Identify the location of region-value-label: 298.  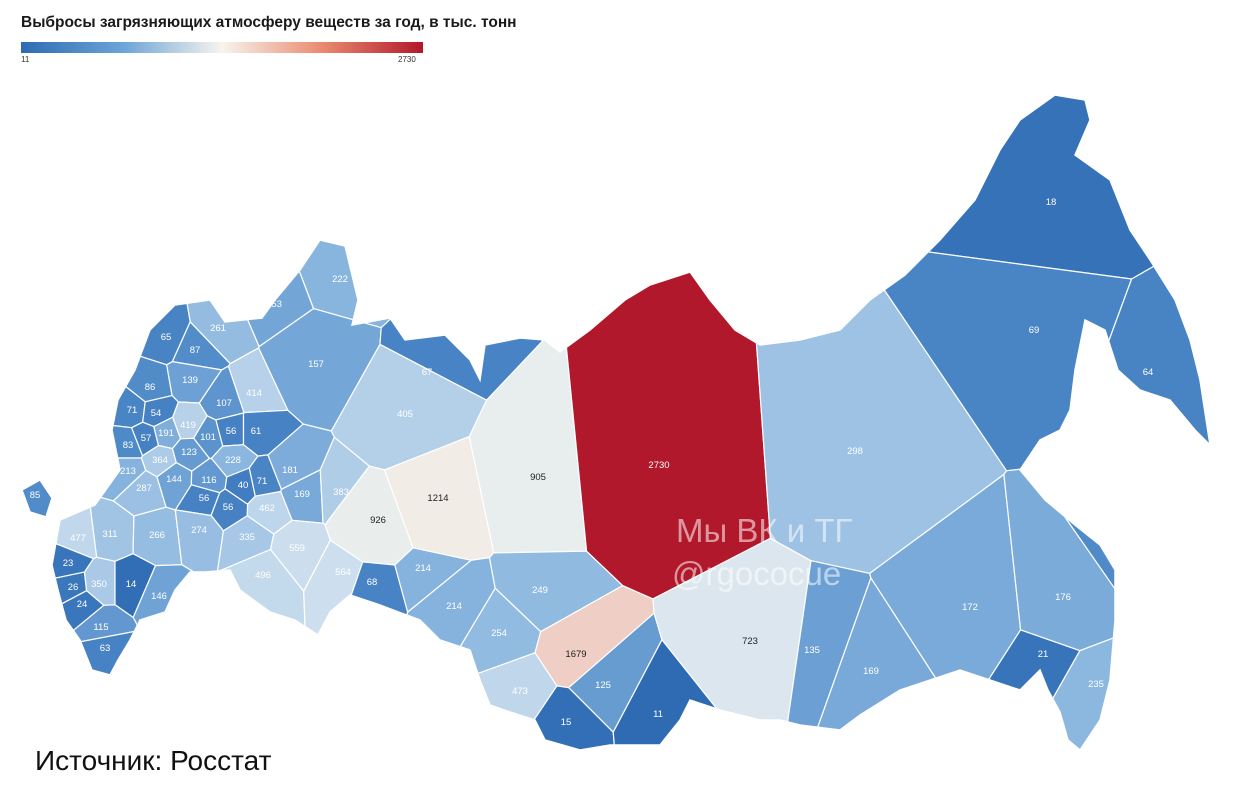
(855, 451).